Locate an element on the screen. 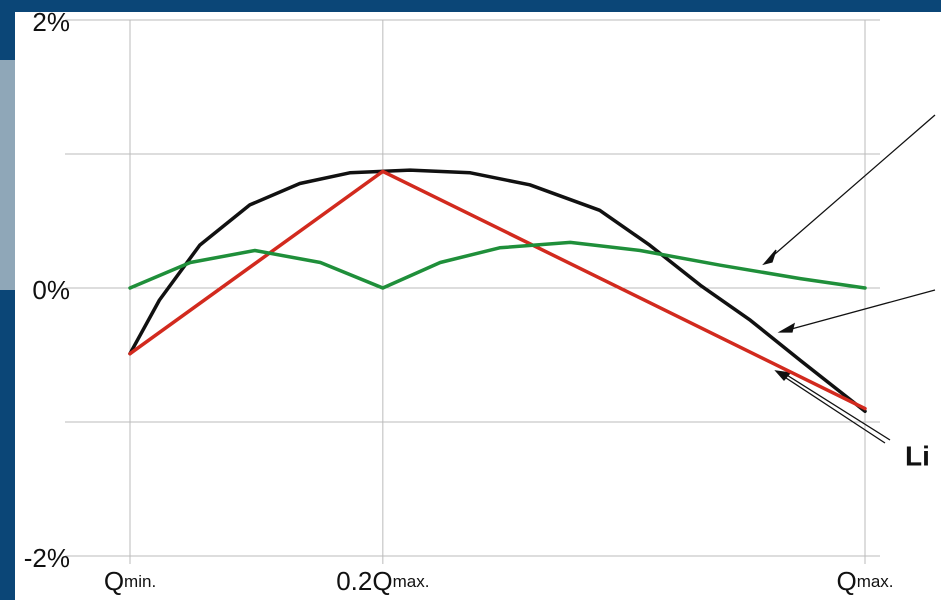  arrows is located at coordinates (849, 279).